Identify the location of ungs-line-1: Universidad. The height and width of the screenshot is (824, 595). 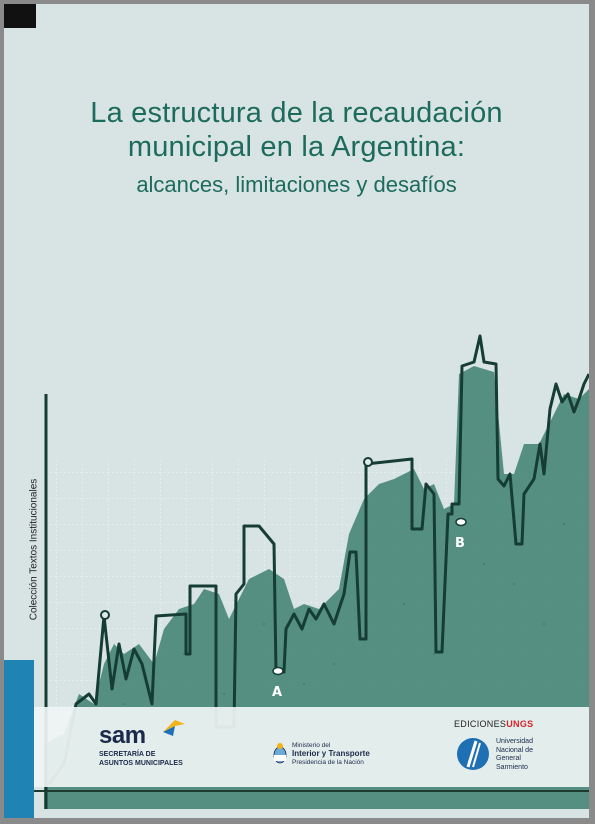
(514, 741).